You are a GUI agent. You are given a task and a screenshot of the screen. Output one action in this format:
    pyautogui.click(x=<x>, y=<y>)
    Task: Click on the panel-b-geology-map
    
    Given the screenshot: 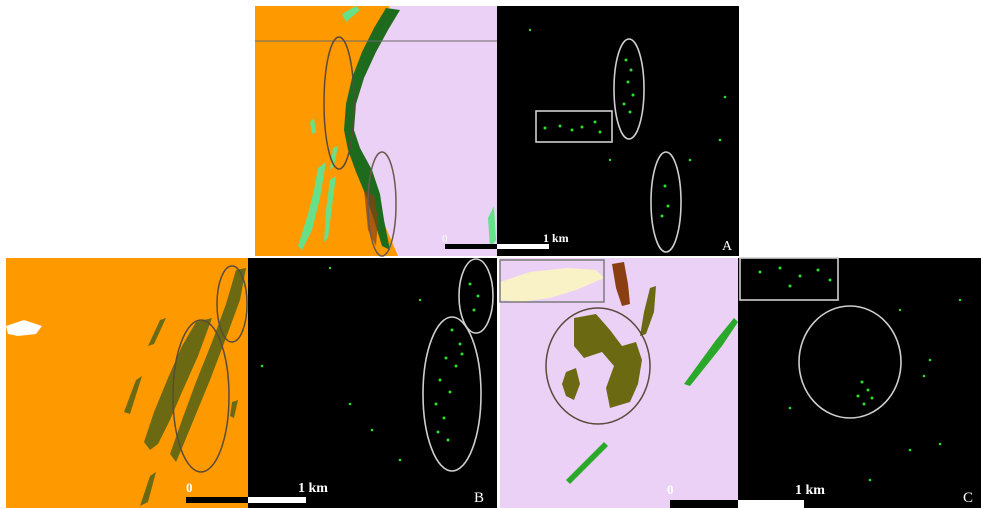 What is the action you would take?
    pyautogui.click(x=127, y=383)
    